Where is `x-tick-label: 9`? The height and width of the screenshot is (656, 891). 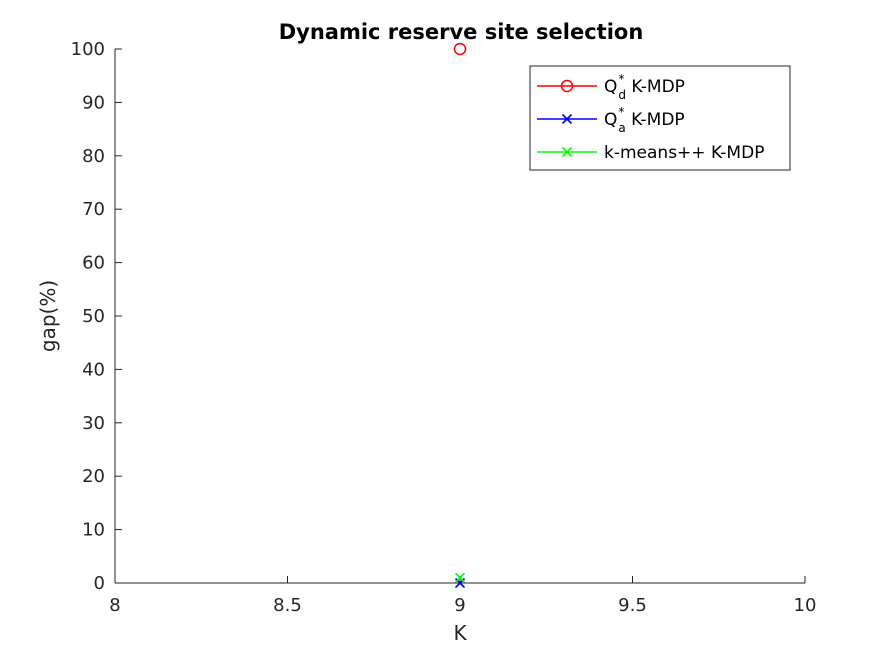 x-tick-label: 9 is located at coordinates (459, 605).